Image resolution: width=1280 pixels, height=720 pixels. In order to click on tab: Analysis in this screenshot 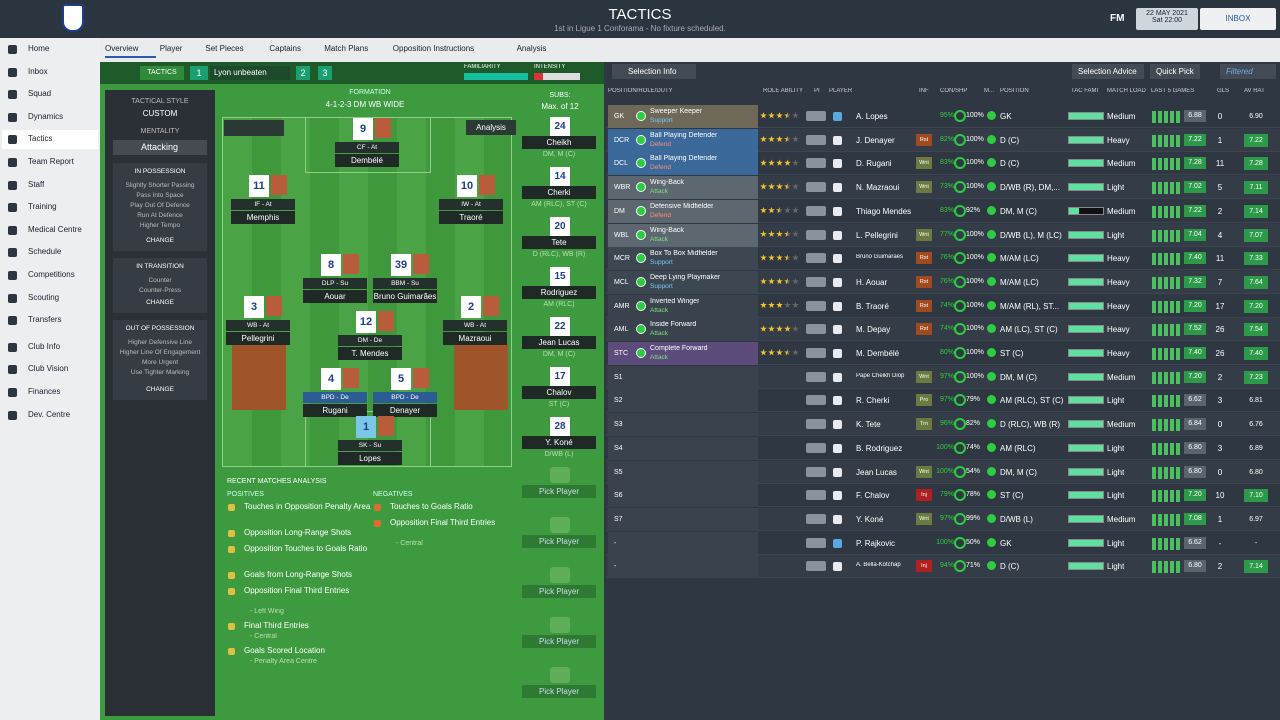, I will do `click(531, 48)`.